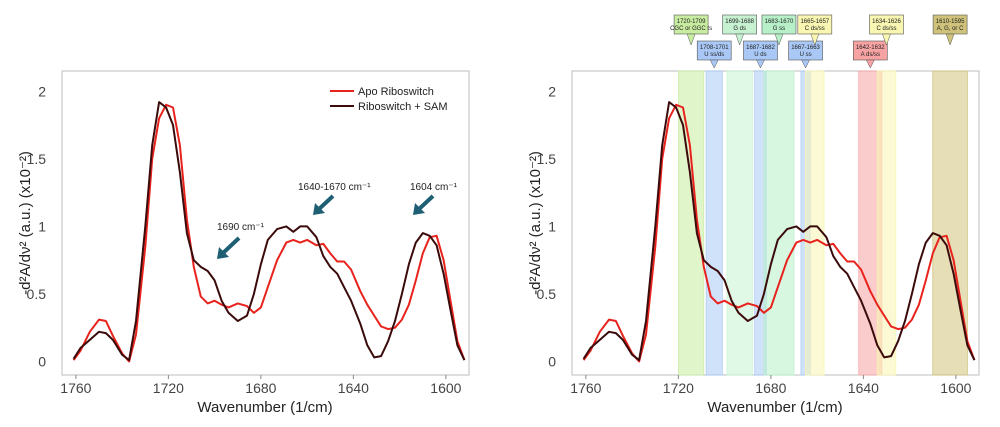 The height and width of the screenshot is (427, 1000). Describe the element at coordinates (814, 22) in the screenshot. I see `callout-range: 1665-1657` at that location.